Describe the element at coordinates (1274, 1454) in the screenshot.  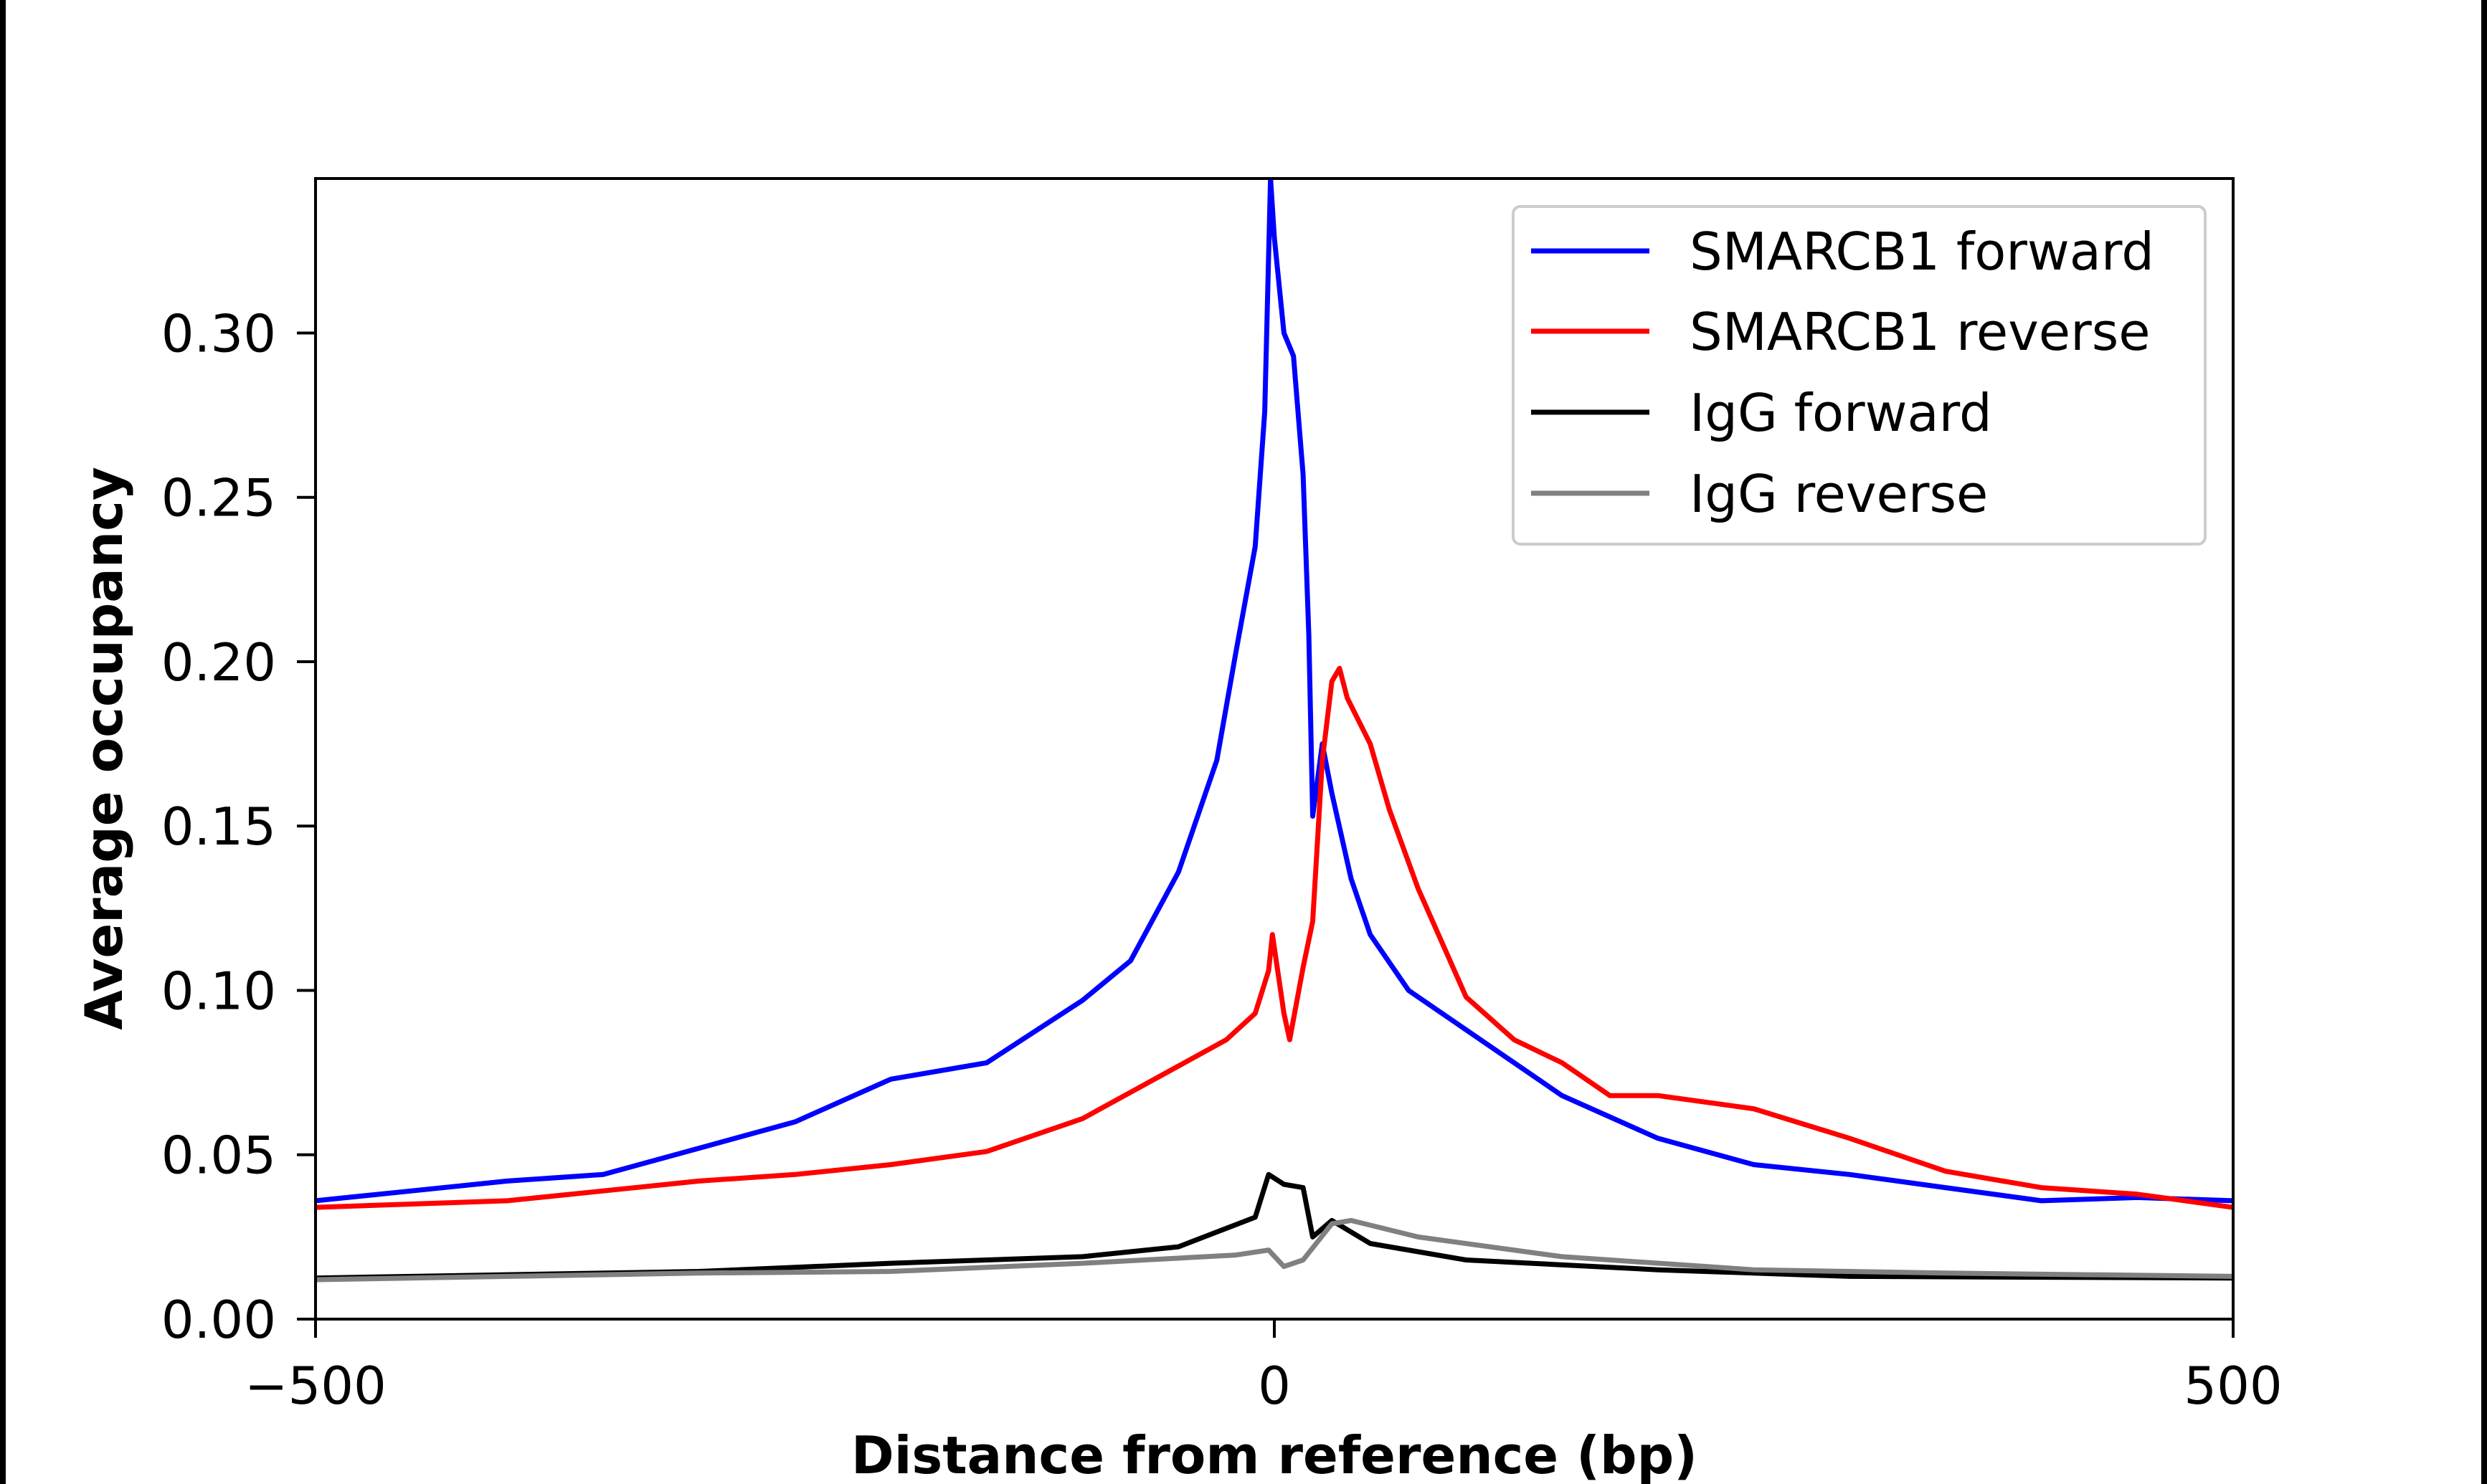
I see `x-axis-label: Distance from reference (bp)` at that location.